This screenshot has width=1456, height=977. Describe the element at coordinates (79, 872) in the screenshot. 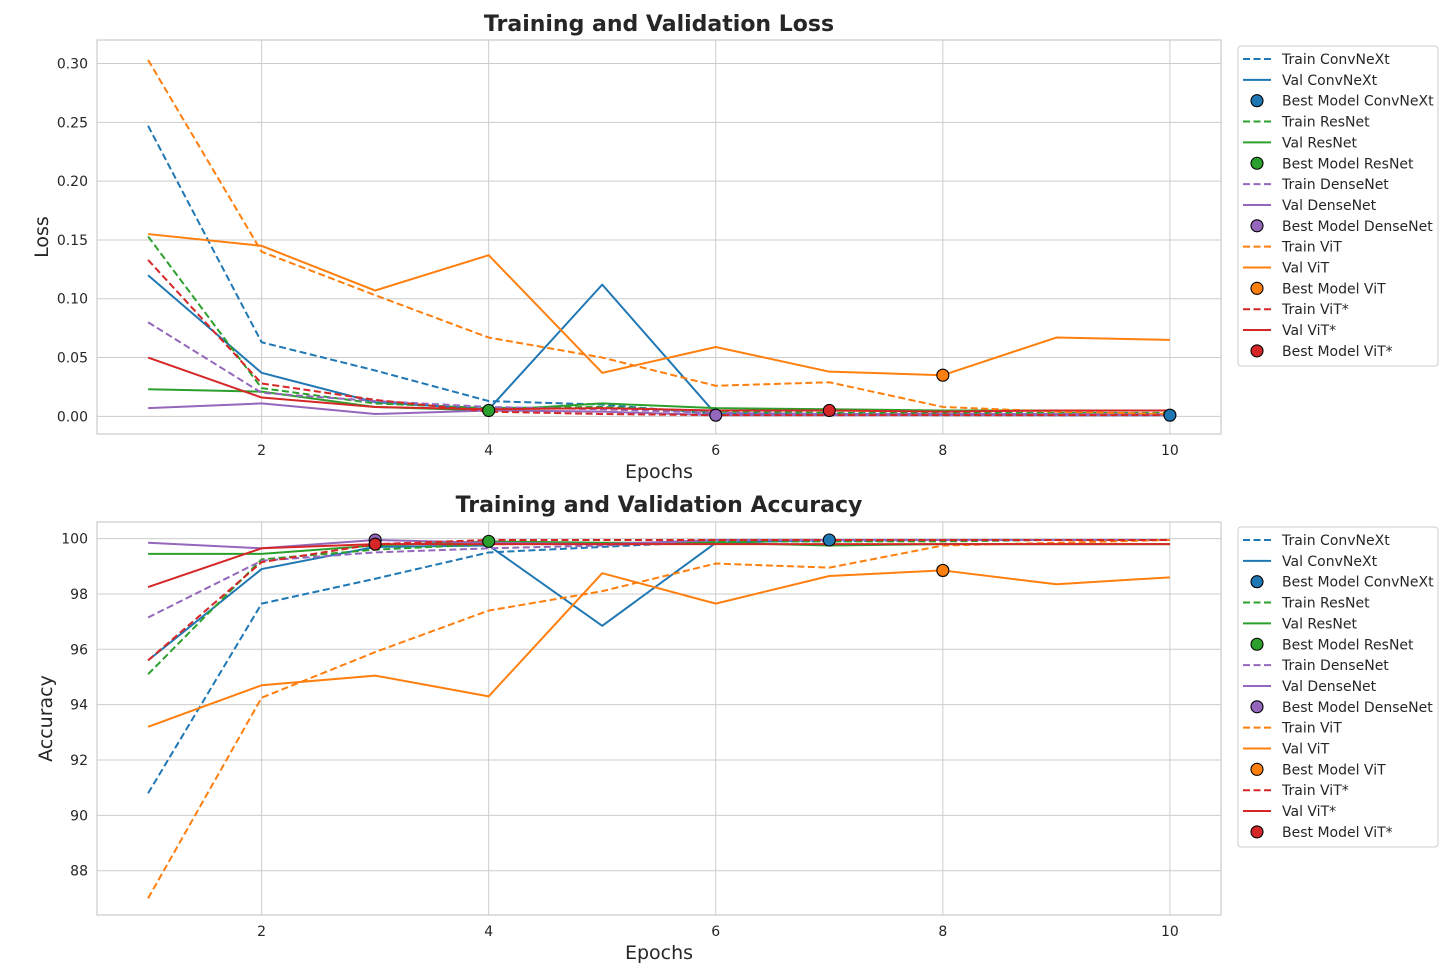

I see `y-tick-label: 88` at that location.